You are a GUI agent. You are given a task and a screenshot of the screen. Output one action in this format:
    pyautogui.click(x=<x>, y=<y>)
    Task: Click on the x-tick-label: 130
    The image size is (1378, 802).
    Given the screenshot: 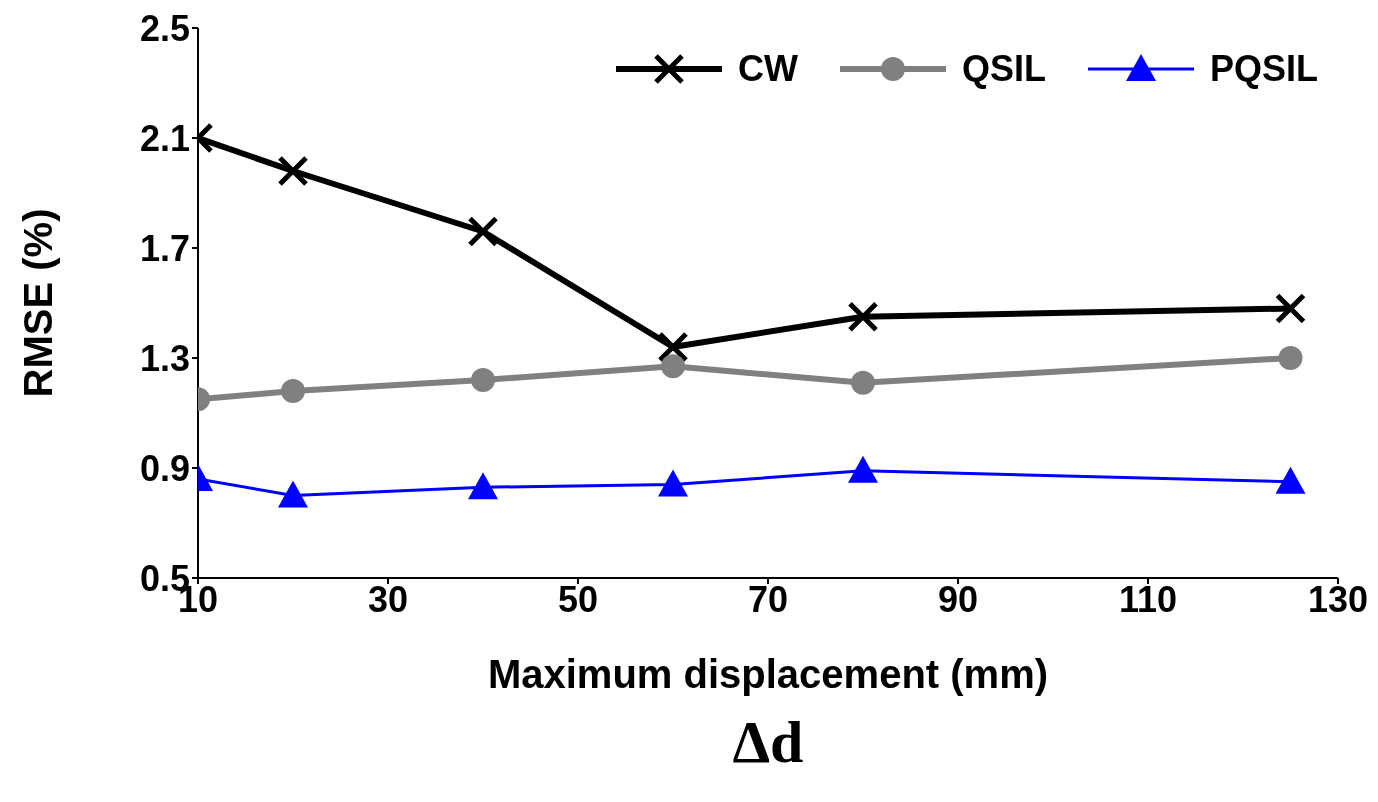 What is the action you would take?
    pyautogui.click(x=1338, y=599)
    